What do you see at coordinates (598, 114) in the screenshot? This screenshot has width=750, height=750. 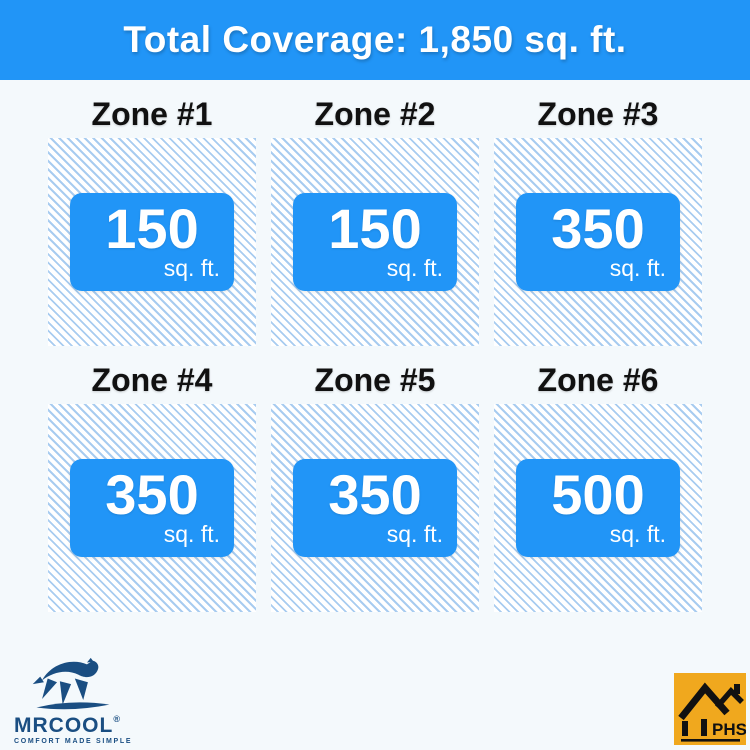 I see `zone-title: Zone #3` at bounding box center [598, 114].